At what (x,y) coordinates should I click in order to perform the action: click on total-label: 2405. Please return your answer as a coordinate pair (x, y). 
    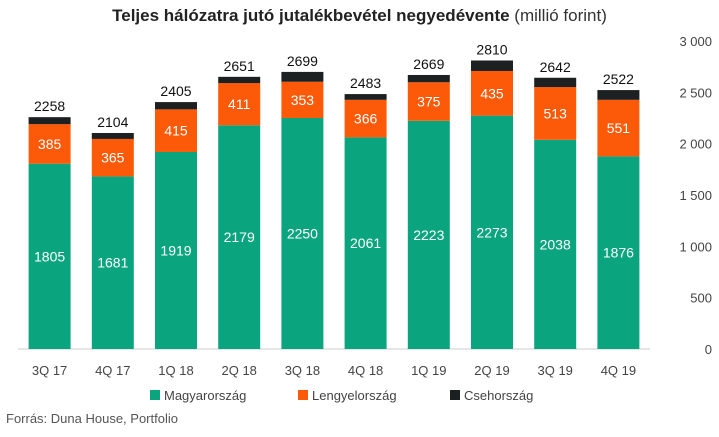
    Looking at the image, I should click on (175, 91).